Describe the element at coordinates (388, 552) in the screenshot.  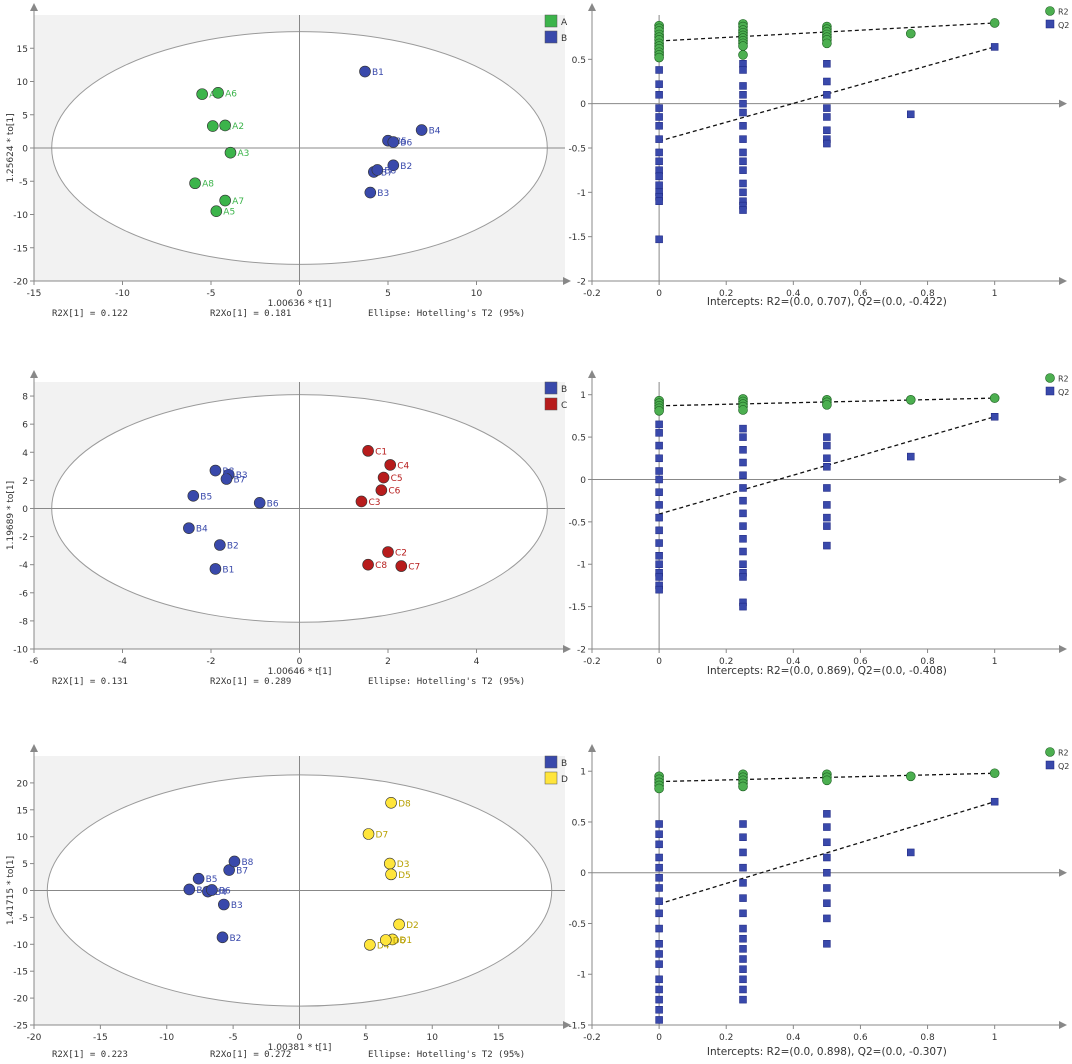
I see `point-C2` at that location.